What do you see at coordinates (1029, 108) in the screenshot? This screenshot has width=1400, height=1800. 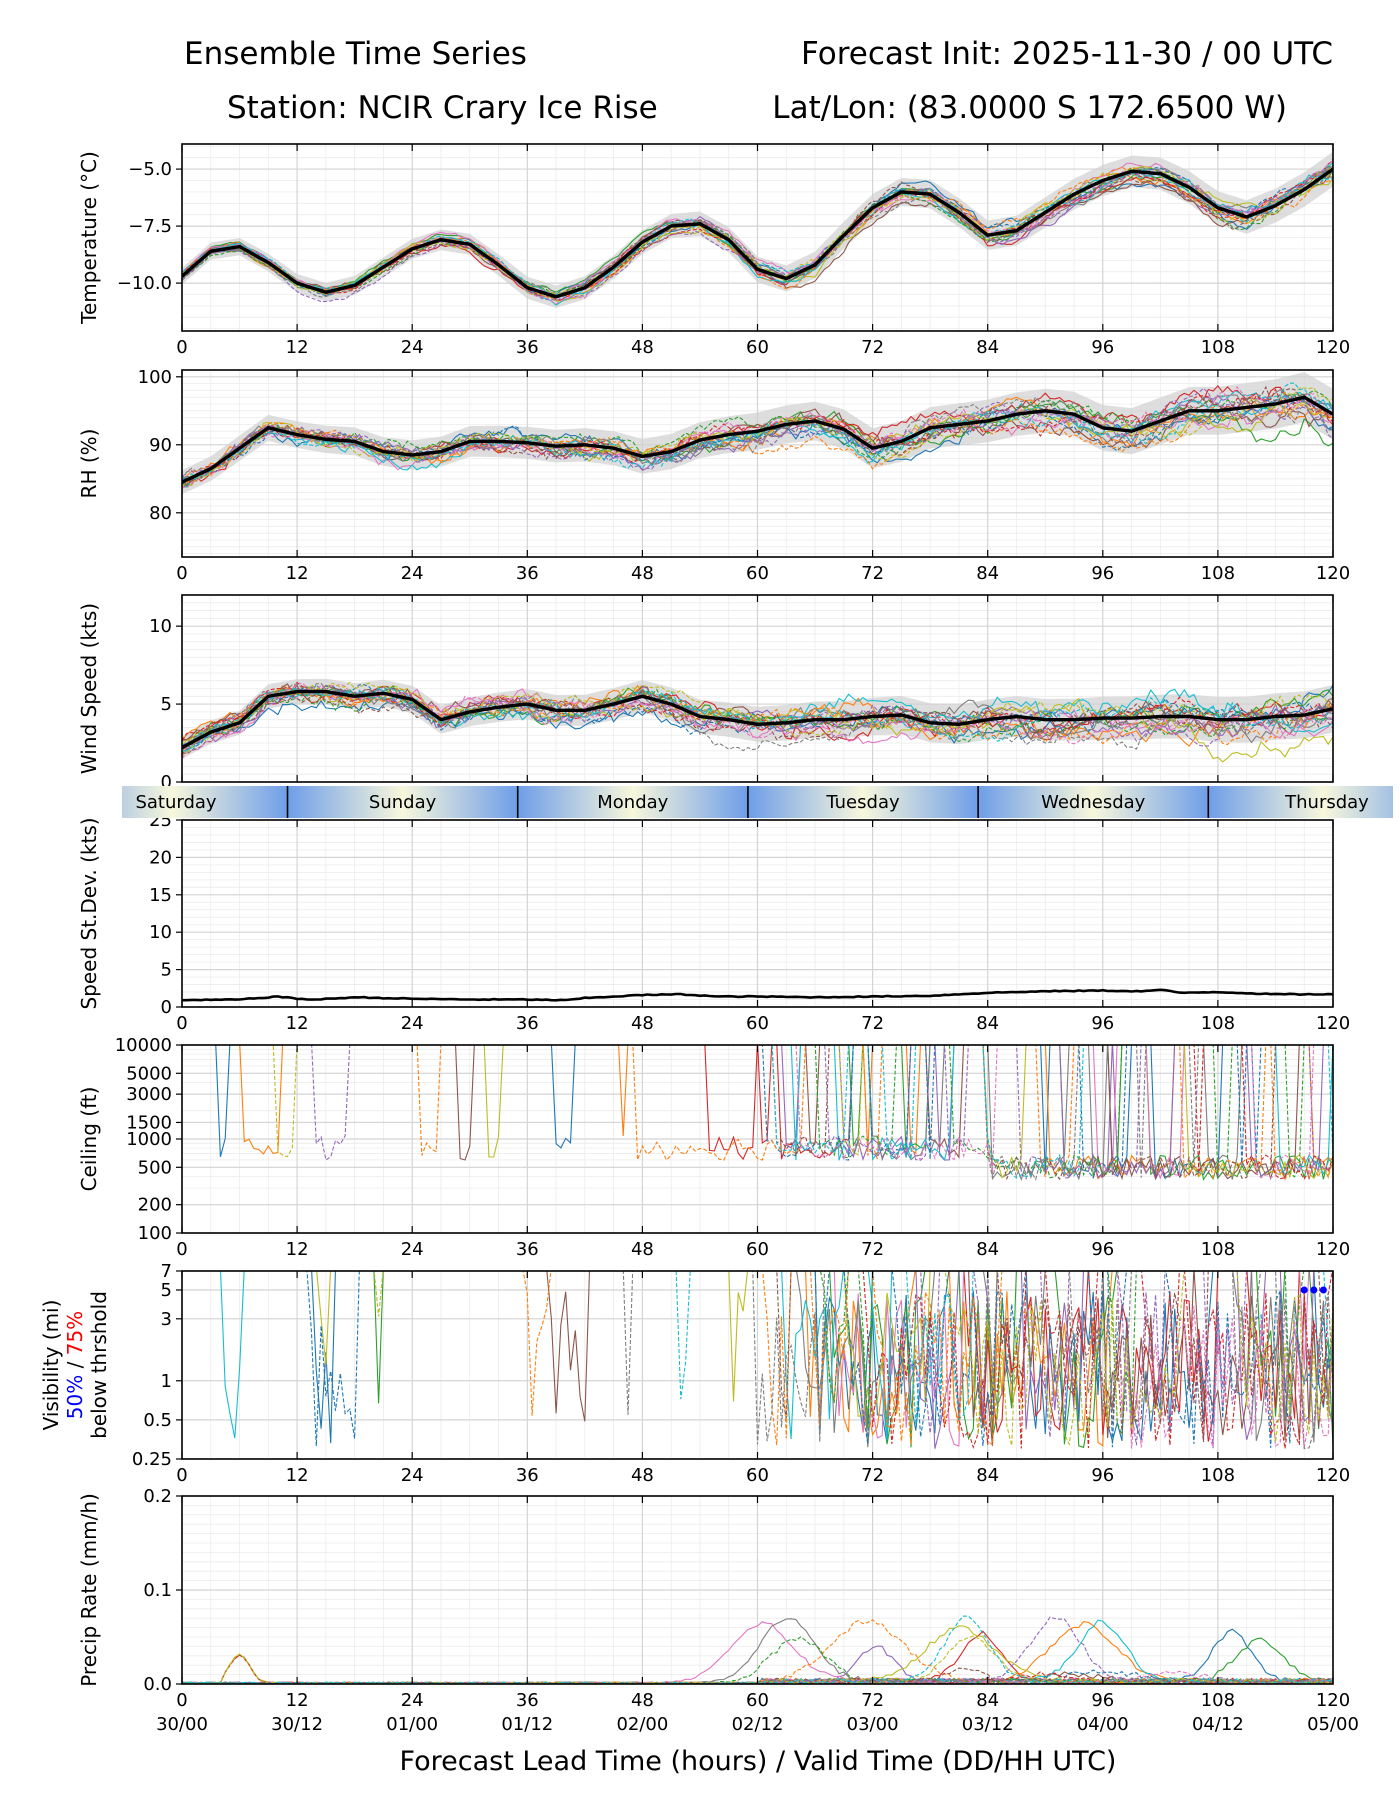 I see `title-right-2: Lat/Lon: (83.0000 S 172.6500 W)` at bounding box center [1029, 108].